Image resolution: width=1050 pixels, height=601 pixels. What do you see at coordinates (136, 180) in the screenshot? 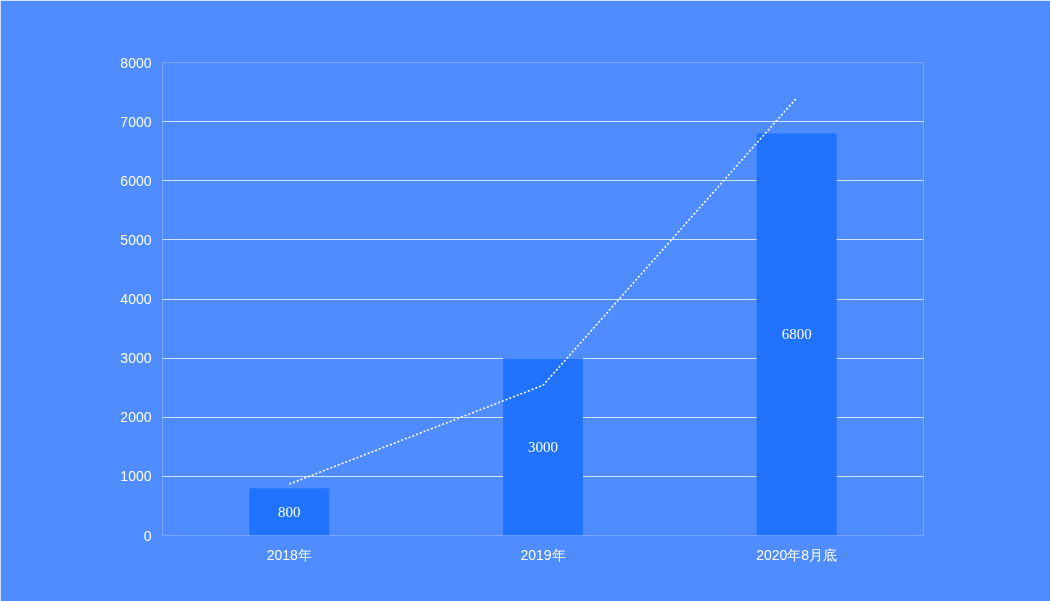
I see `y-tick-label: 6000` at bounding box center [136, 180].